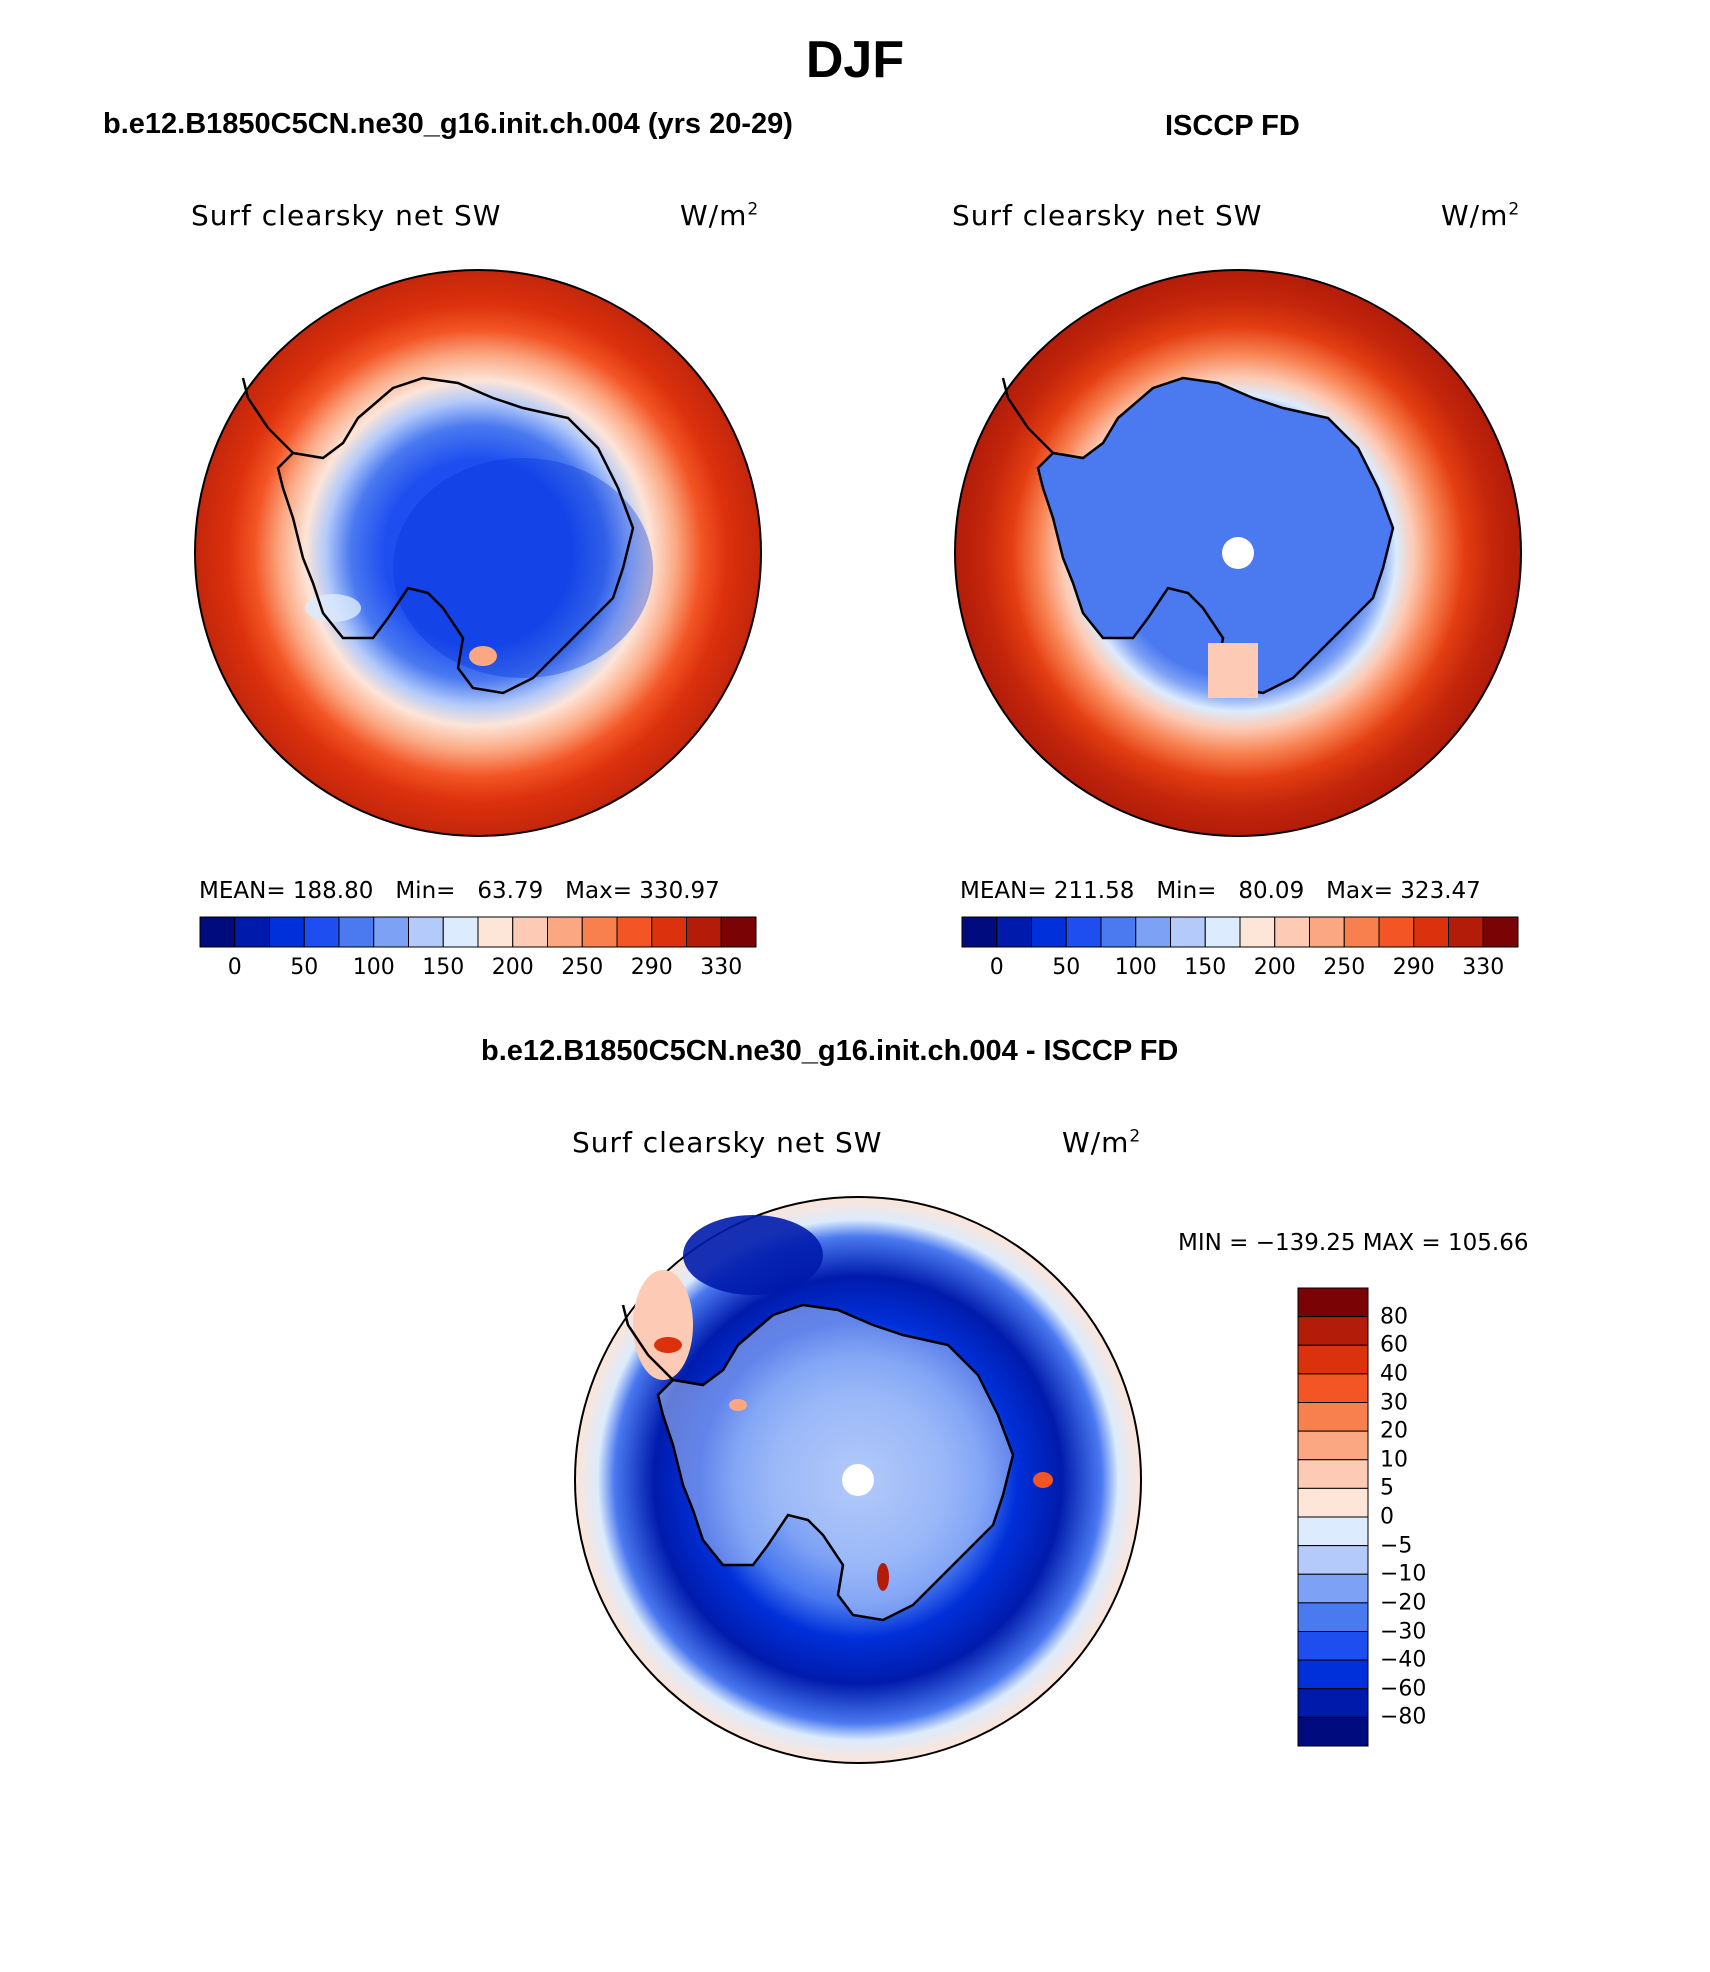 The height and width of the screenshot is (1972, 1710). I want to click on panel-2-colorbar-ticks: 0 50 100 150 200 250 290 330, so click(1240, 970).